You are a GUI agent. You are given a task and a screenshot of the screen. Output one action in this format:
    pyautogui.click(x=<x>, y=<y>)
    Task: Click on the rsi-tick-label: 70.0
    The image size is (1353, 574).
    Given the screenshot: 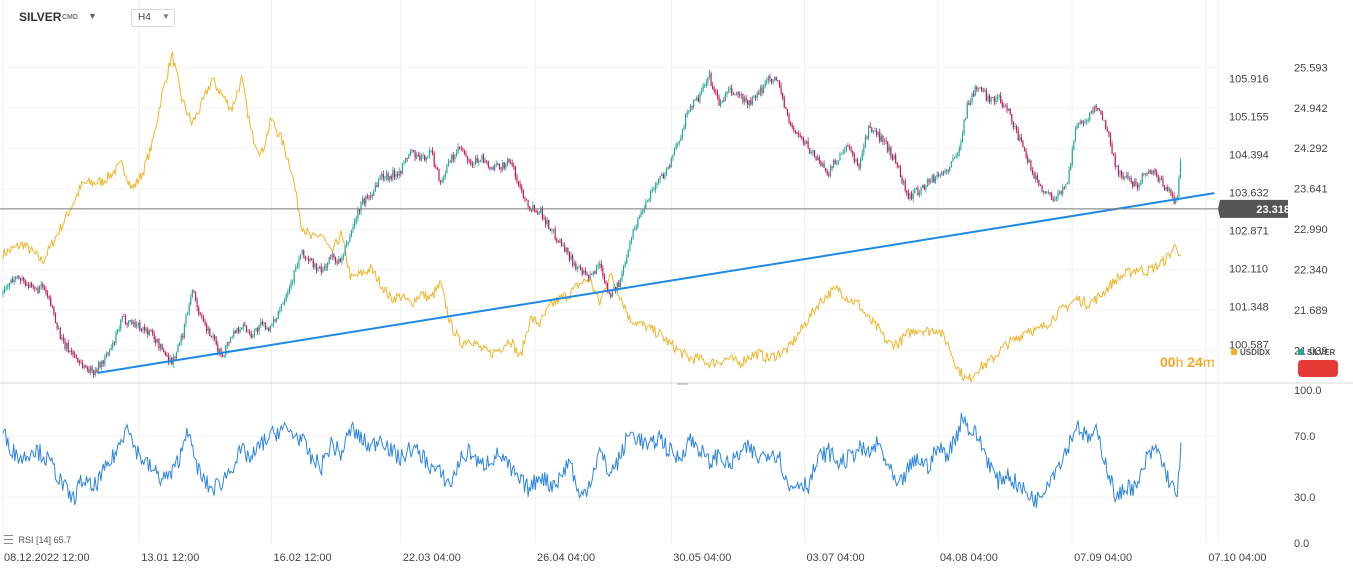 What is the action you would take?
    pyautogui.click(x=1304, y=437)
    